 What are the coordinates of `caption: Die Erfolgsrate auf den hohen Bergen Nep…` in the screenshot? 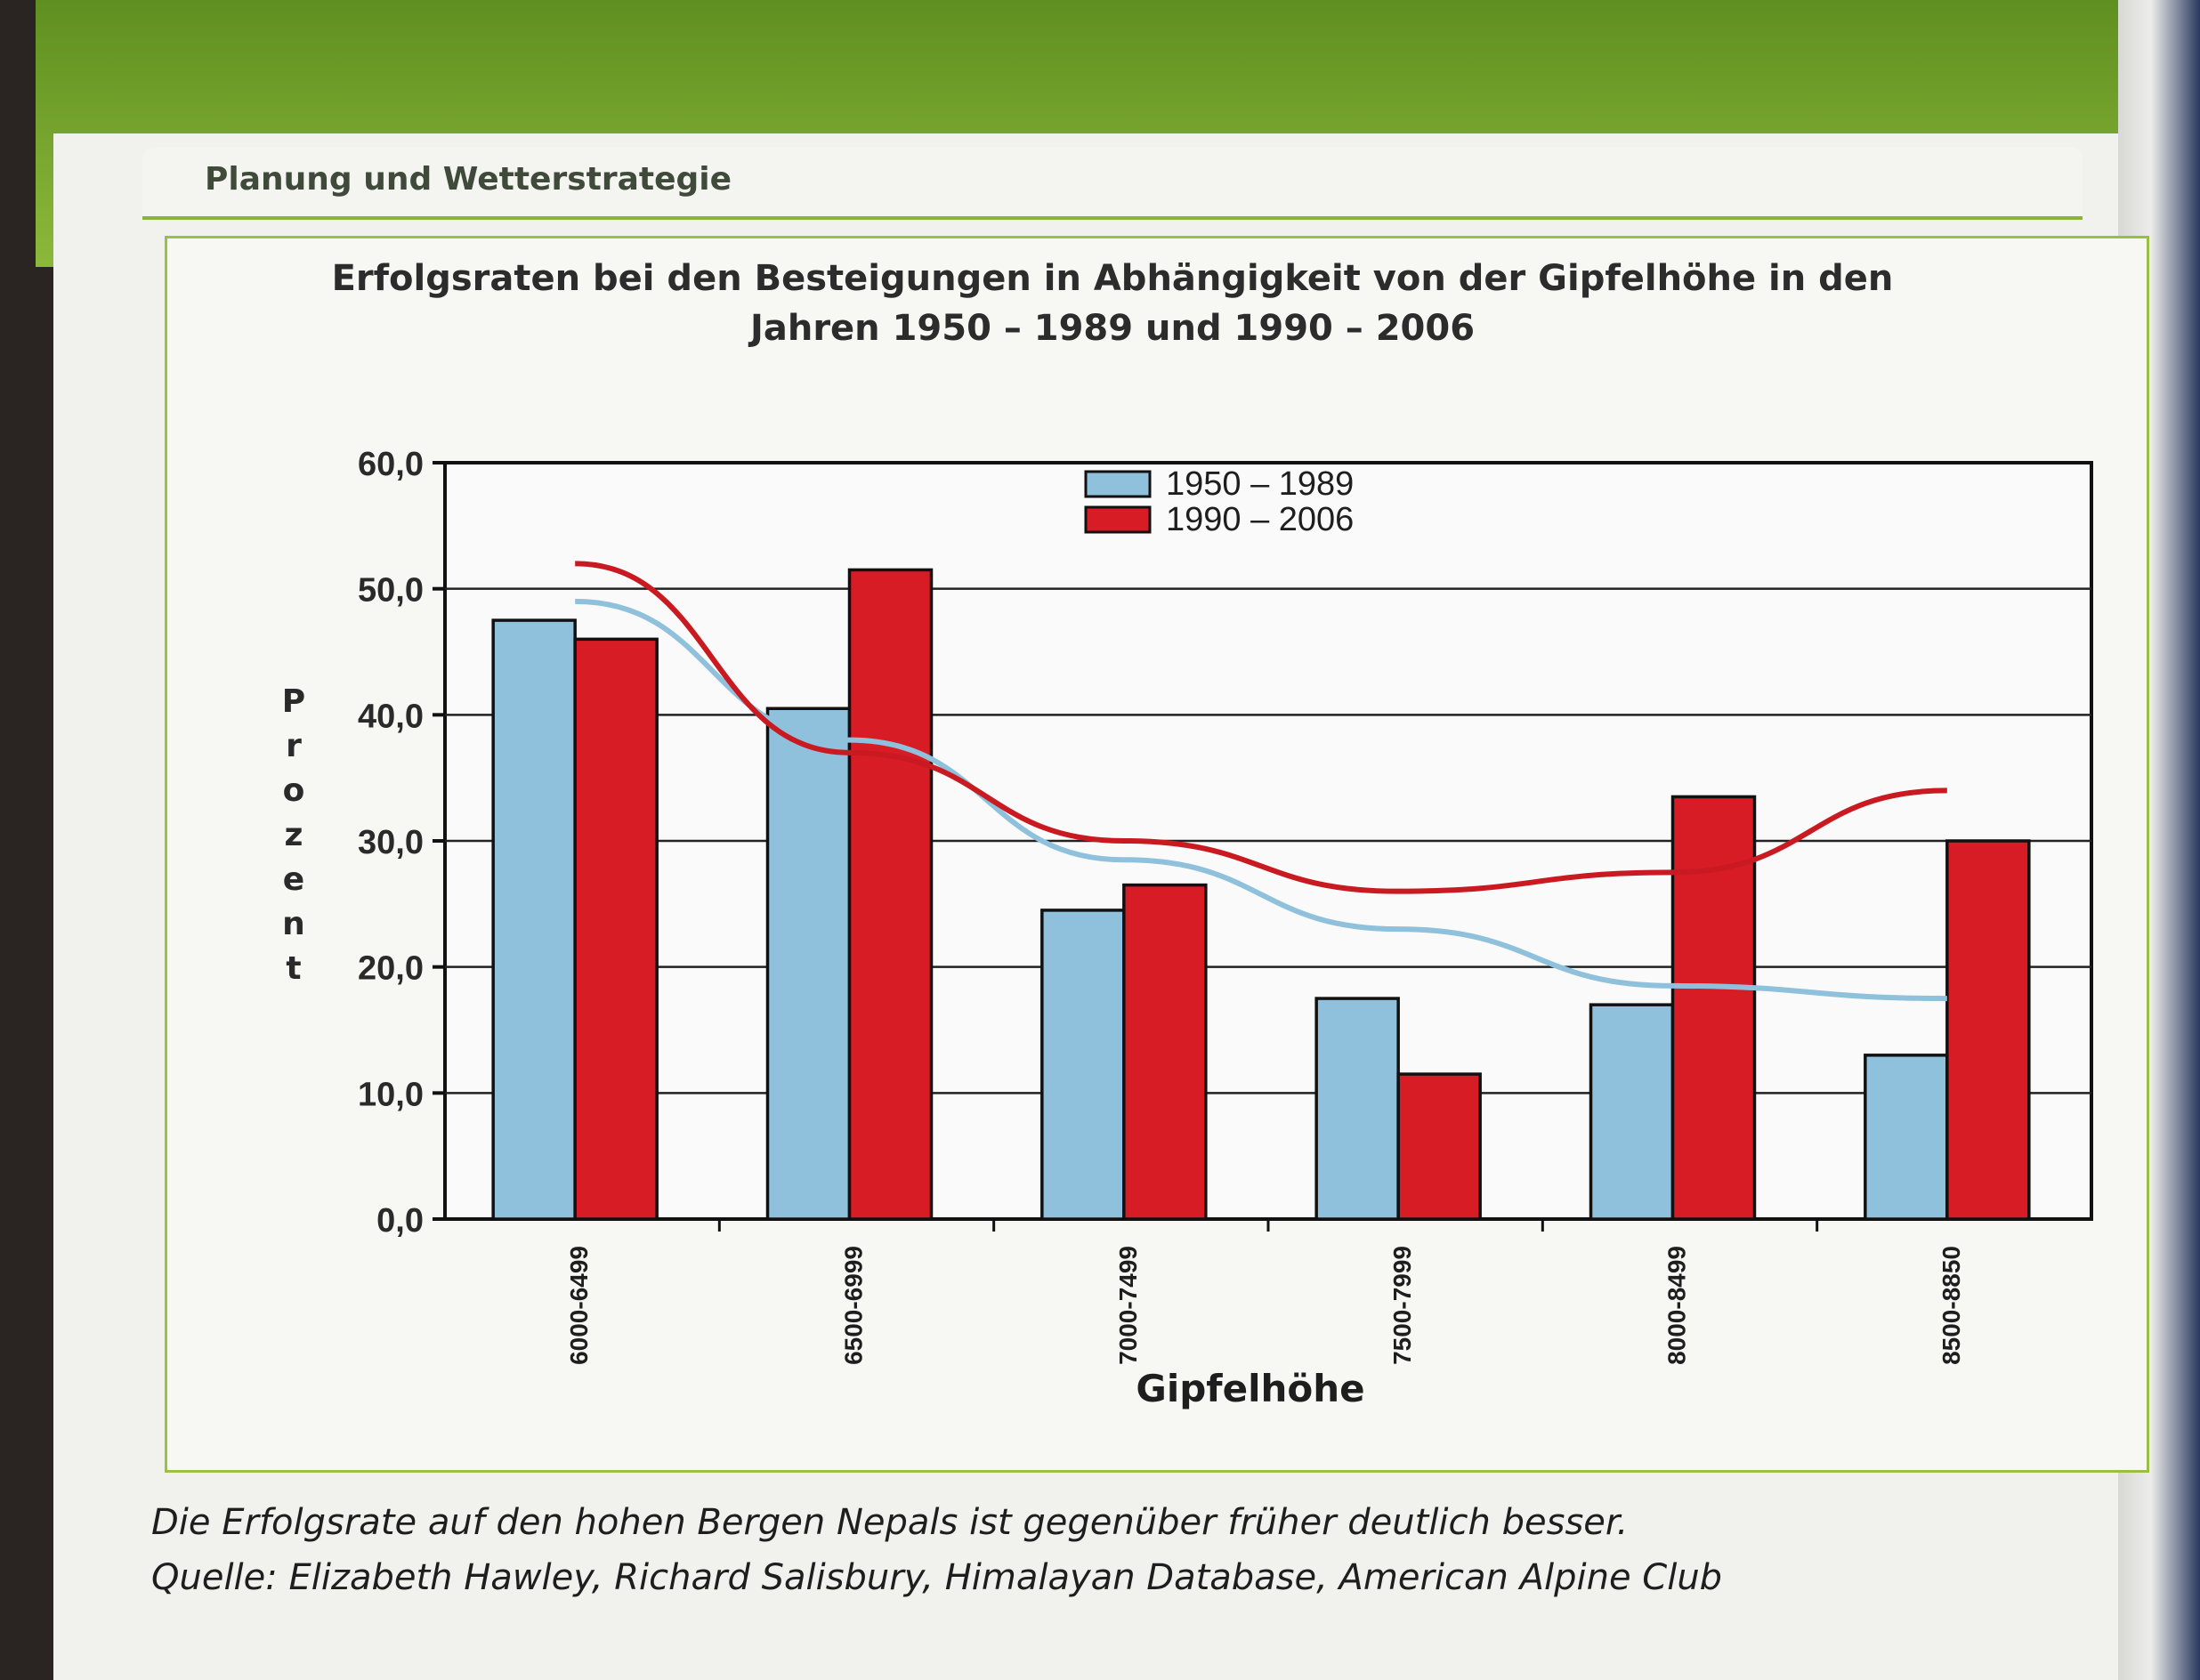 It's located at (936, 1550).